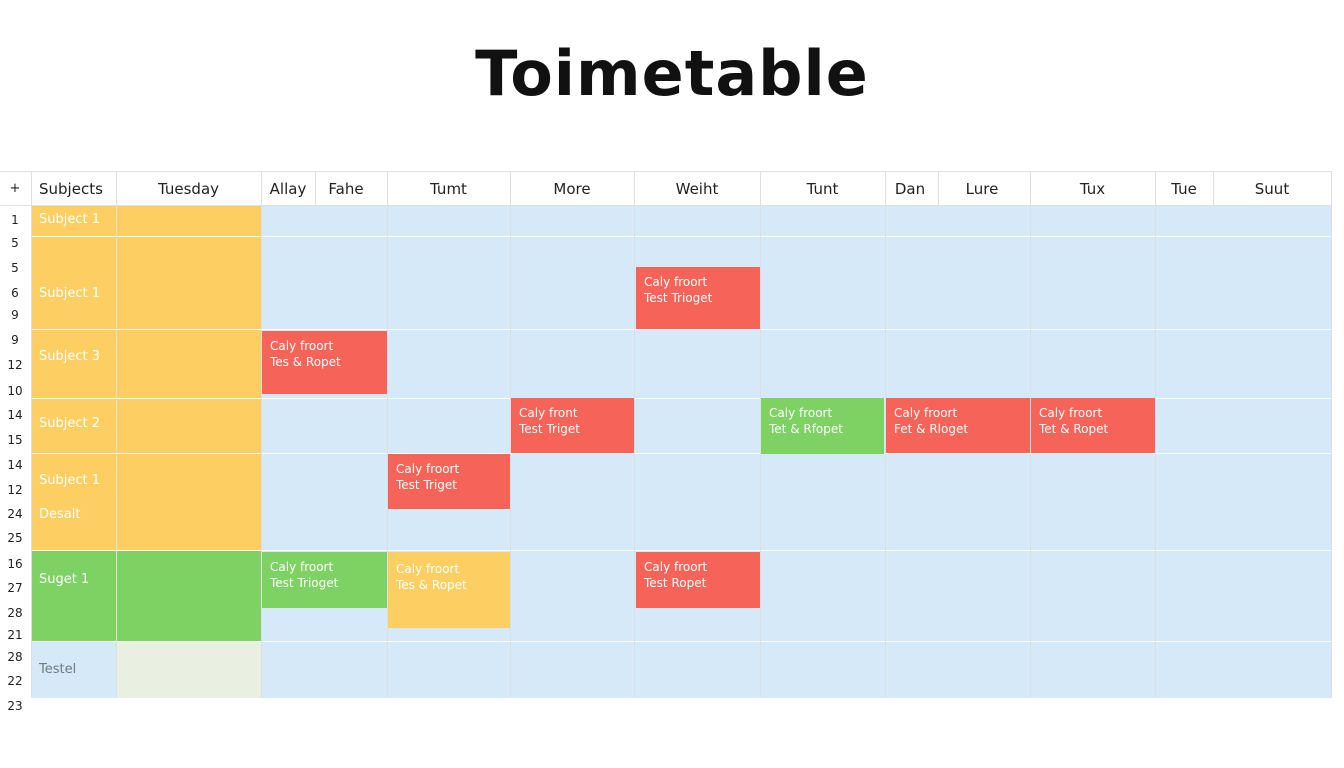 Image resolution: width=1344 pixels, height=768 pixels. I want to click on event-block: Caly froort Tet & Ropet, so click(1093, 425).